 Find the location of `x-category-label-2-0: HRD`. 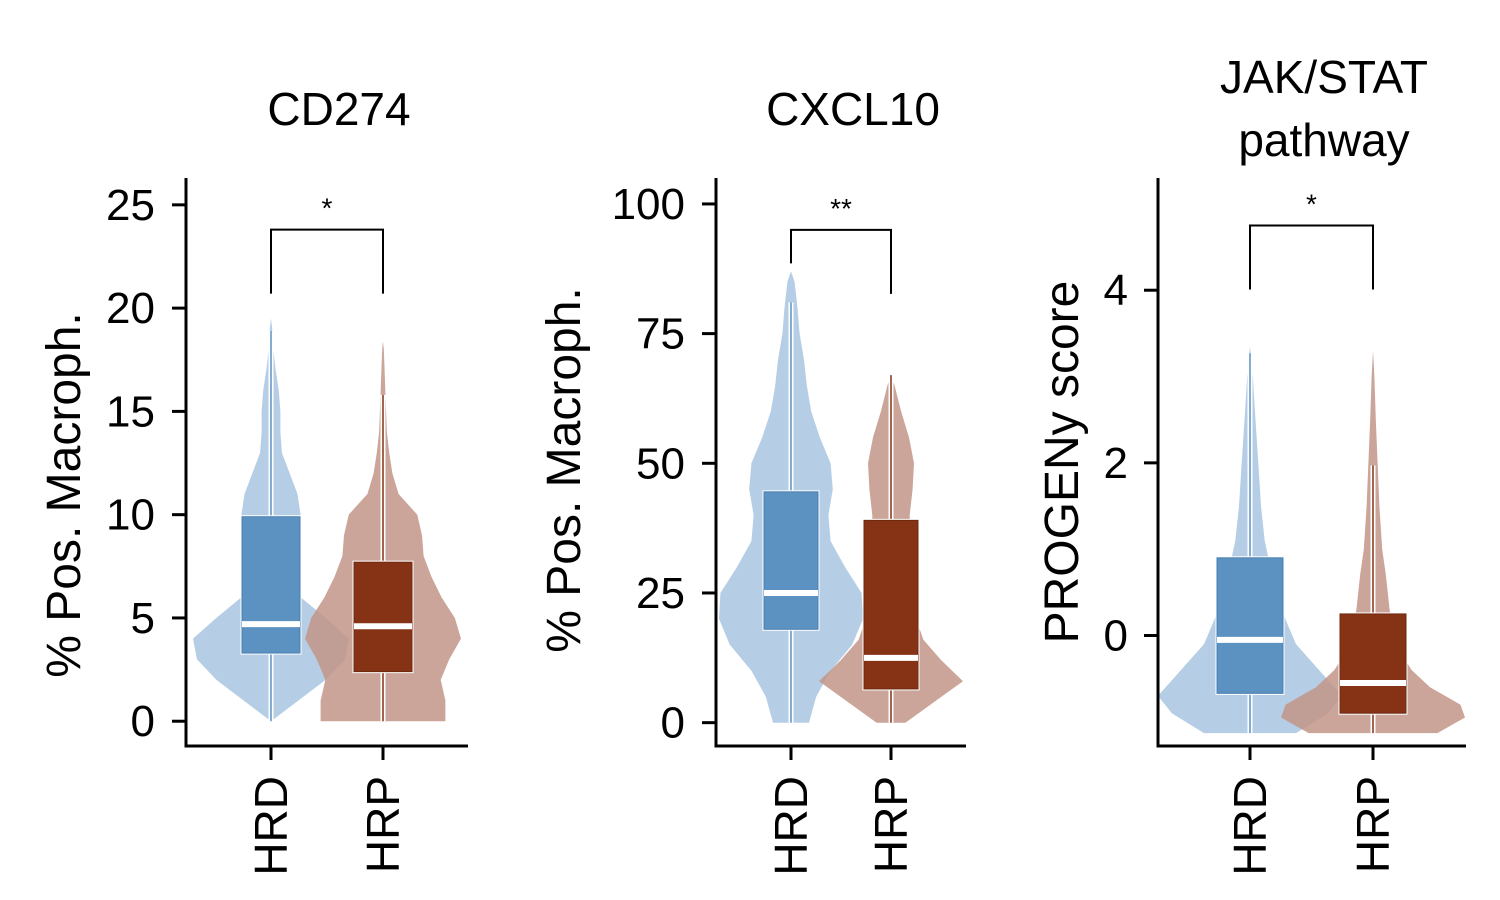

x-category-label-2-0: HRD is located at coordinates (1250, 826).